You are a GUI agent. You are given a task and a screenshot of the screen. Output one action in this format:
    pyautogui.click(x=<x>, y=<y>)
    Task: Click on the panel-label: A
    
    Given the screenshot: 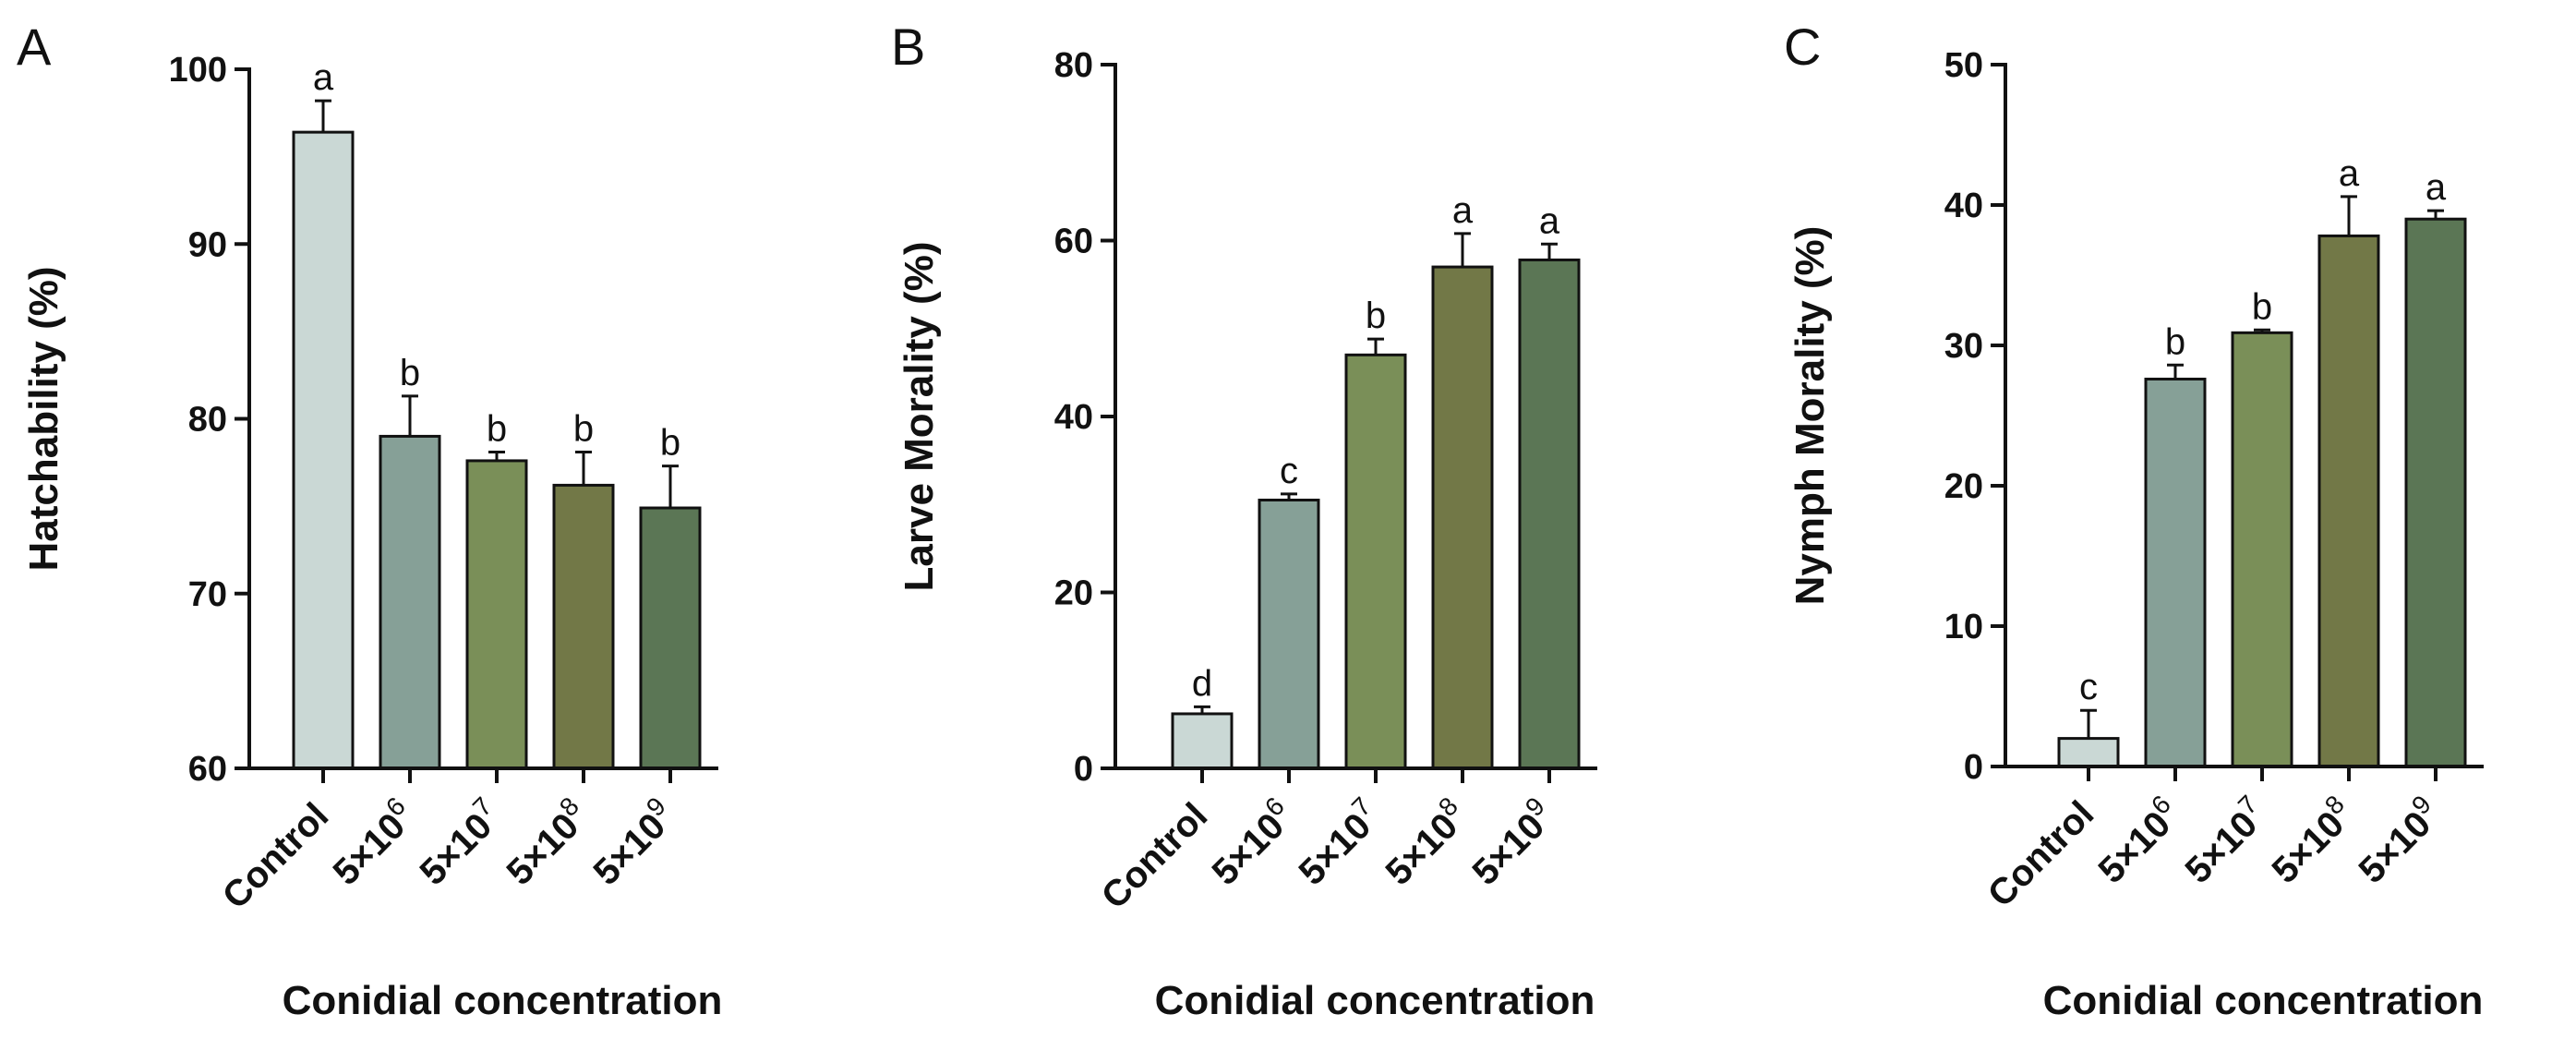 What is the action you would take?
    pyautogui.click(x=34, y=47)
    